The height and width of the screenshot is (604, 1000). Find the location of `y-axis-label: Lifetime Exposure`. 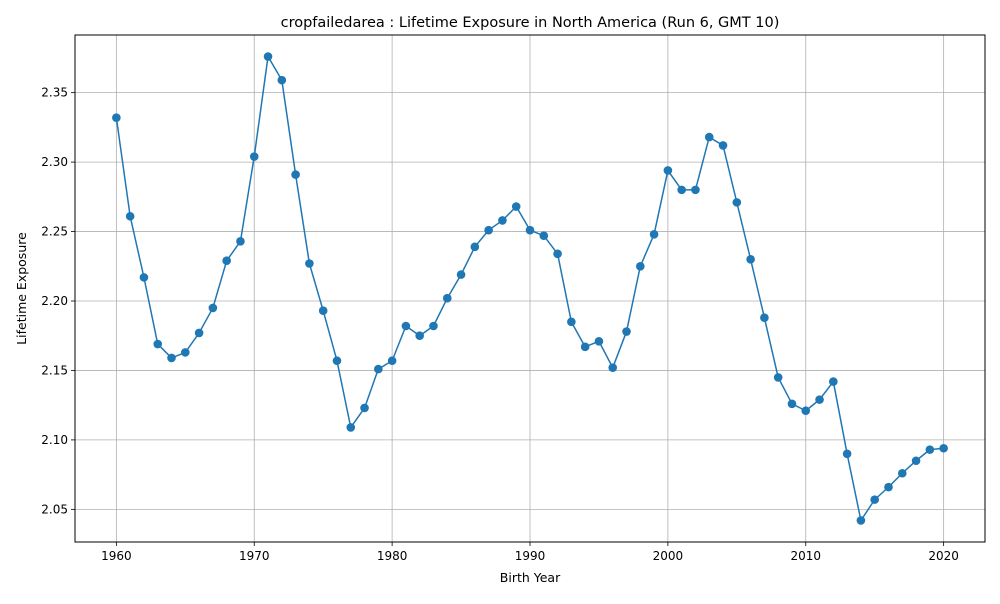

y-axis-label: Lifetime Exposure is located at coordinates (21, 288).